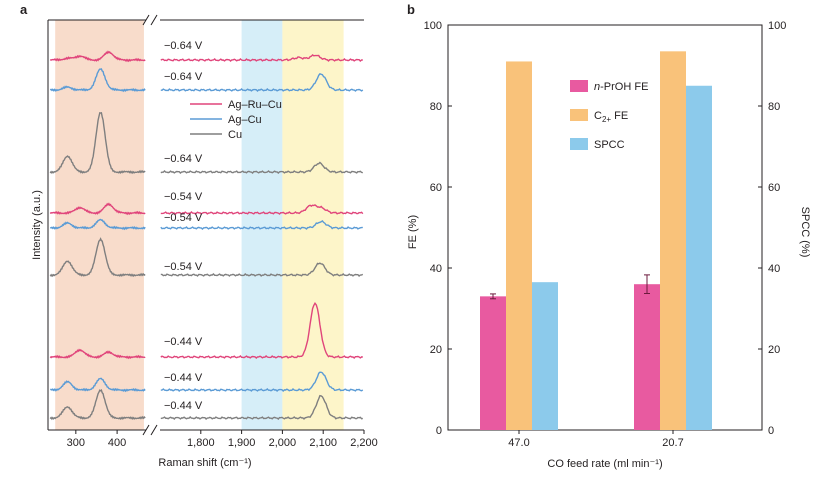 This screenshot has height=479, width=831. Describe the element at coordinates (805, 232) in the screenshot. I see `right-y-axis-label: SPCC (%)` at that location.